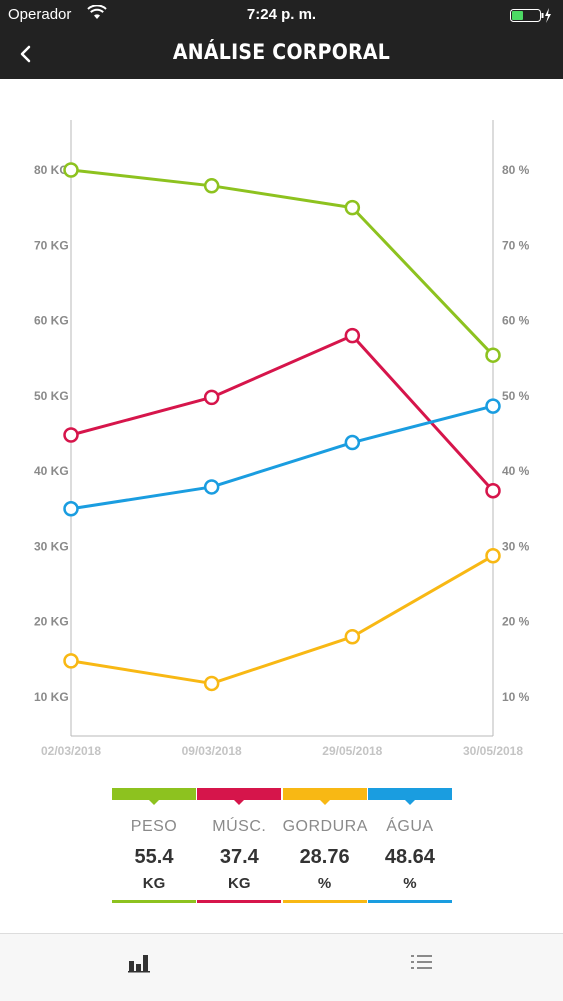  Describe the element at coordinates (324, 857) in the screenshot. I see `legend-metric-value: 28.76` at that location.